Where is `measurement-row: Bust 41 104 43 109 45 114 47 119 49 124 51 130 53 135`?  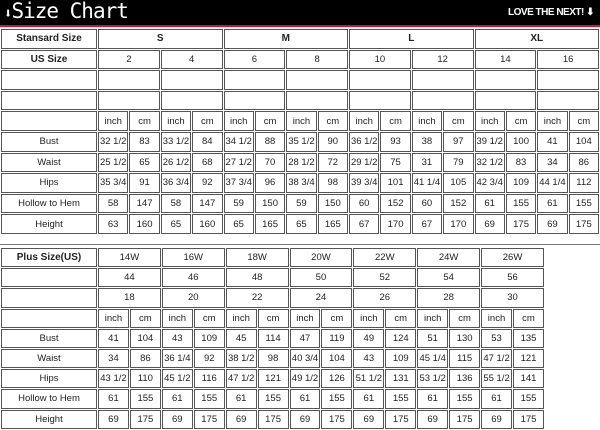 measurement-row: Bust 41 104 43 109 45 114 47 119 49 124 51 130 53 135 is located at coordinates (272, 338).